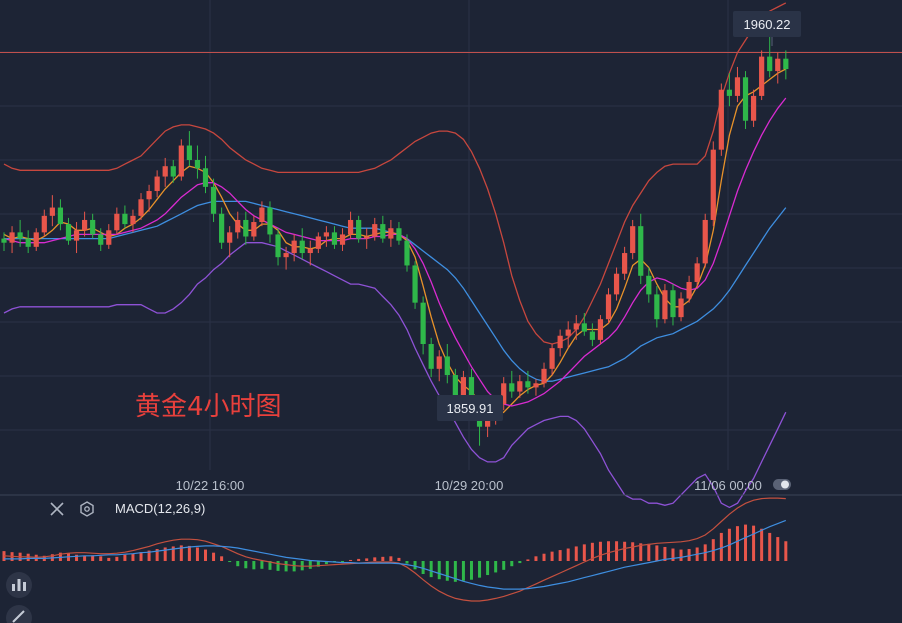 This screenshot has width=902, height=623. What do you see at coordinates (469, 485) in the screenshot?
I see `x-tick-label: 10/29 20:00` at bounding box center [469, 485].